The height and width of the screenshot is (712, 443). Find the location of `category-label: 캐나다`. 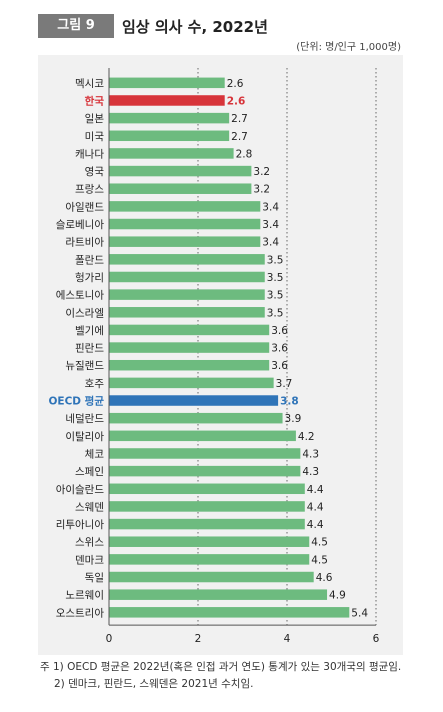

category-label: 캐나다 is located at coordinates (89, 154).